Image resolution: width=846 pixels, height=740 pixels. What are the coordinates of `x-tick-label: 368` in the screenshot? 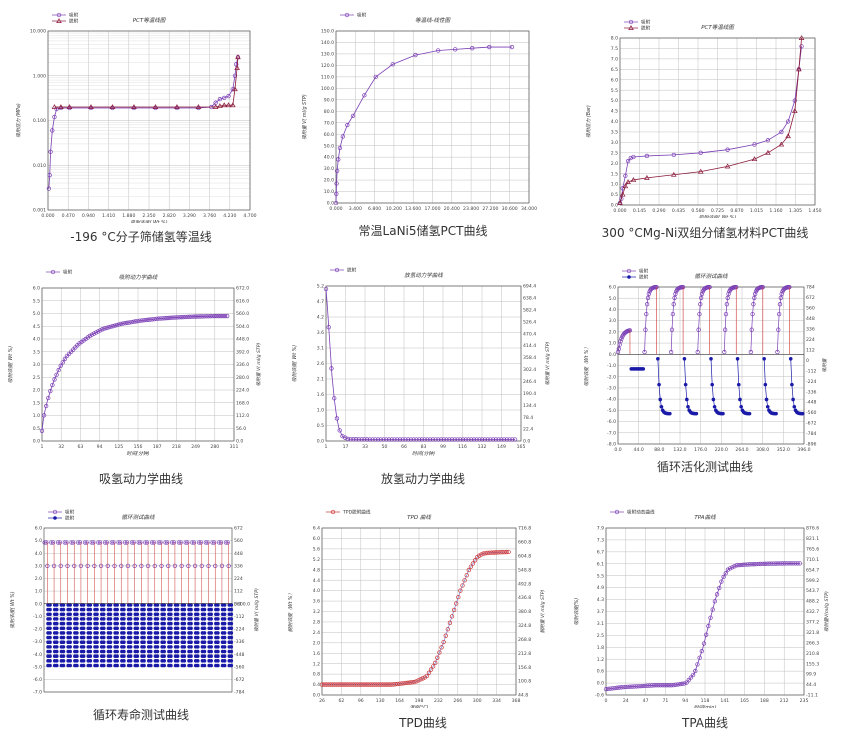 It's located at (516, 701).